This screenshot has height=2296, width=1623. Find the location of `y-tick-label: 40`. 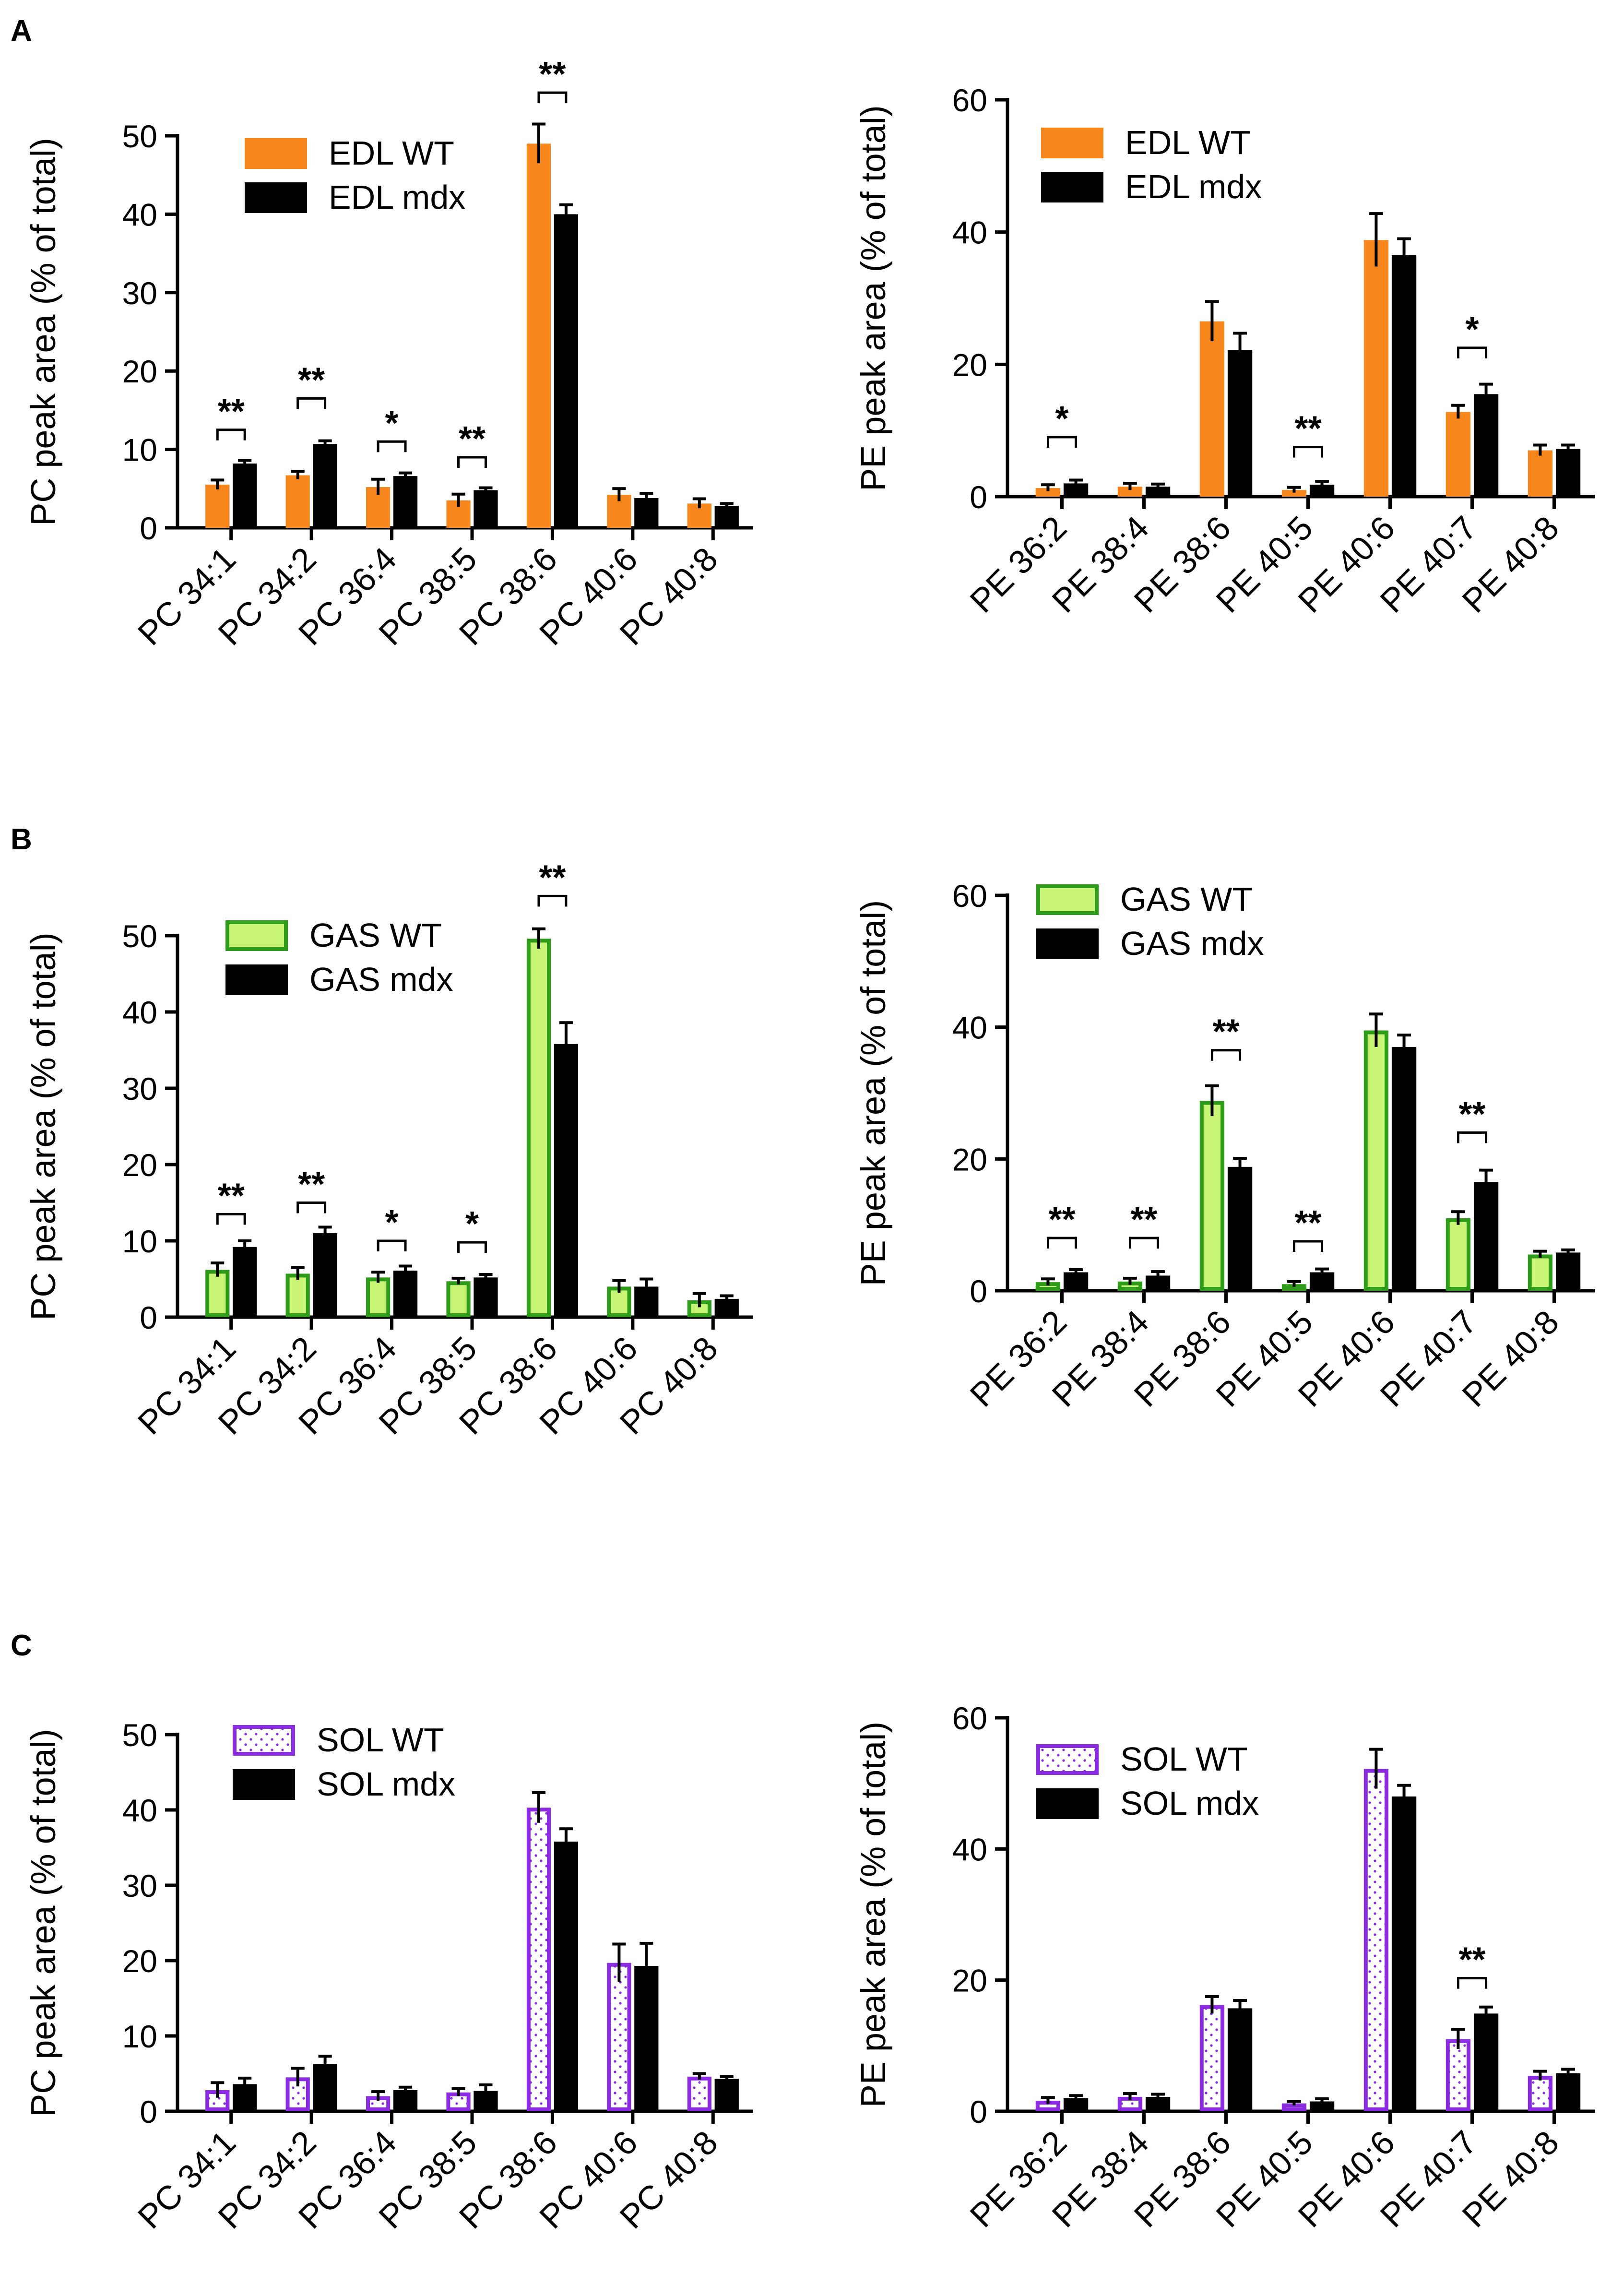

y-tick-label: 40 is located at coordinates (139, 1810).